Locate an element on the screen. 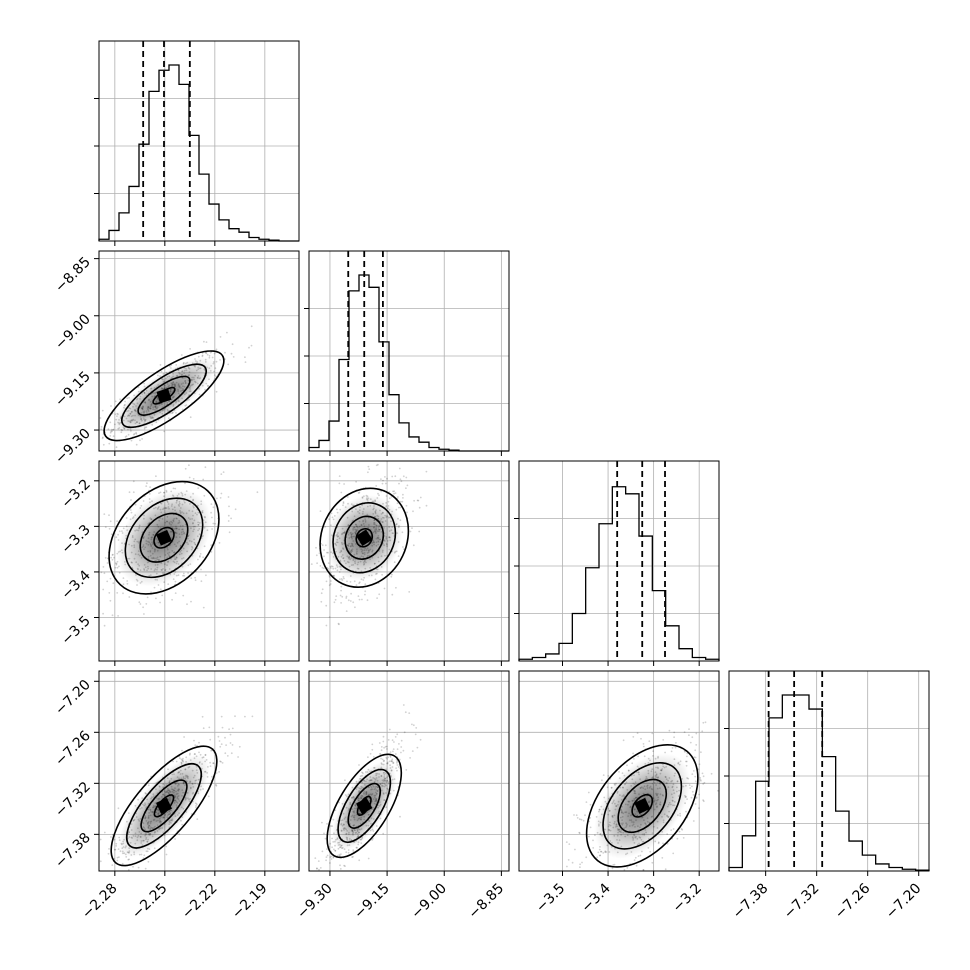  x-tick-label-1-2: −9.00 is located at coordinates (429, 902).